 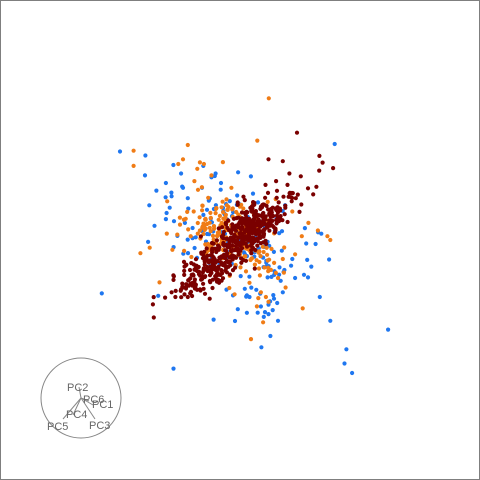 I want to click on pc-biplot-legend: PC2 PC6 PC1 PC4 PC5 PC3, so click(x=81, y=398).